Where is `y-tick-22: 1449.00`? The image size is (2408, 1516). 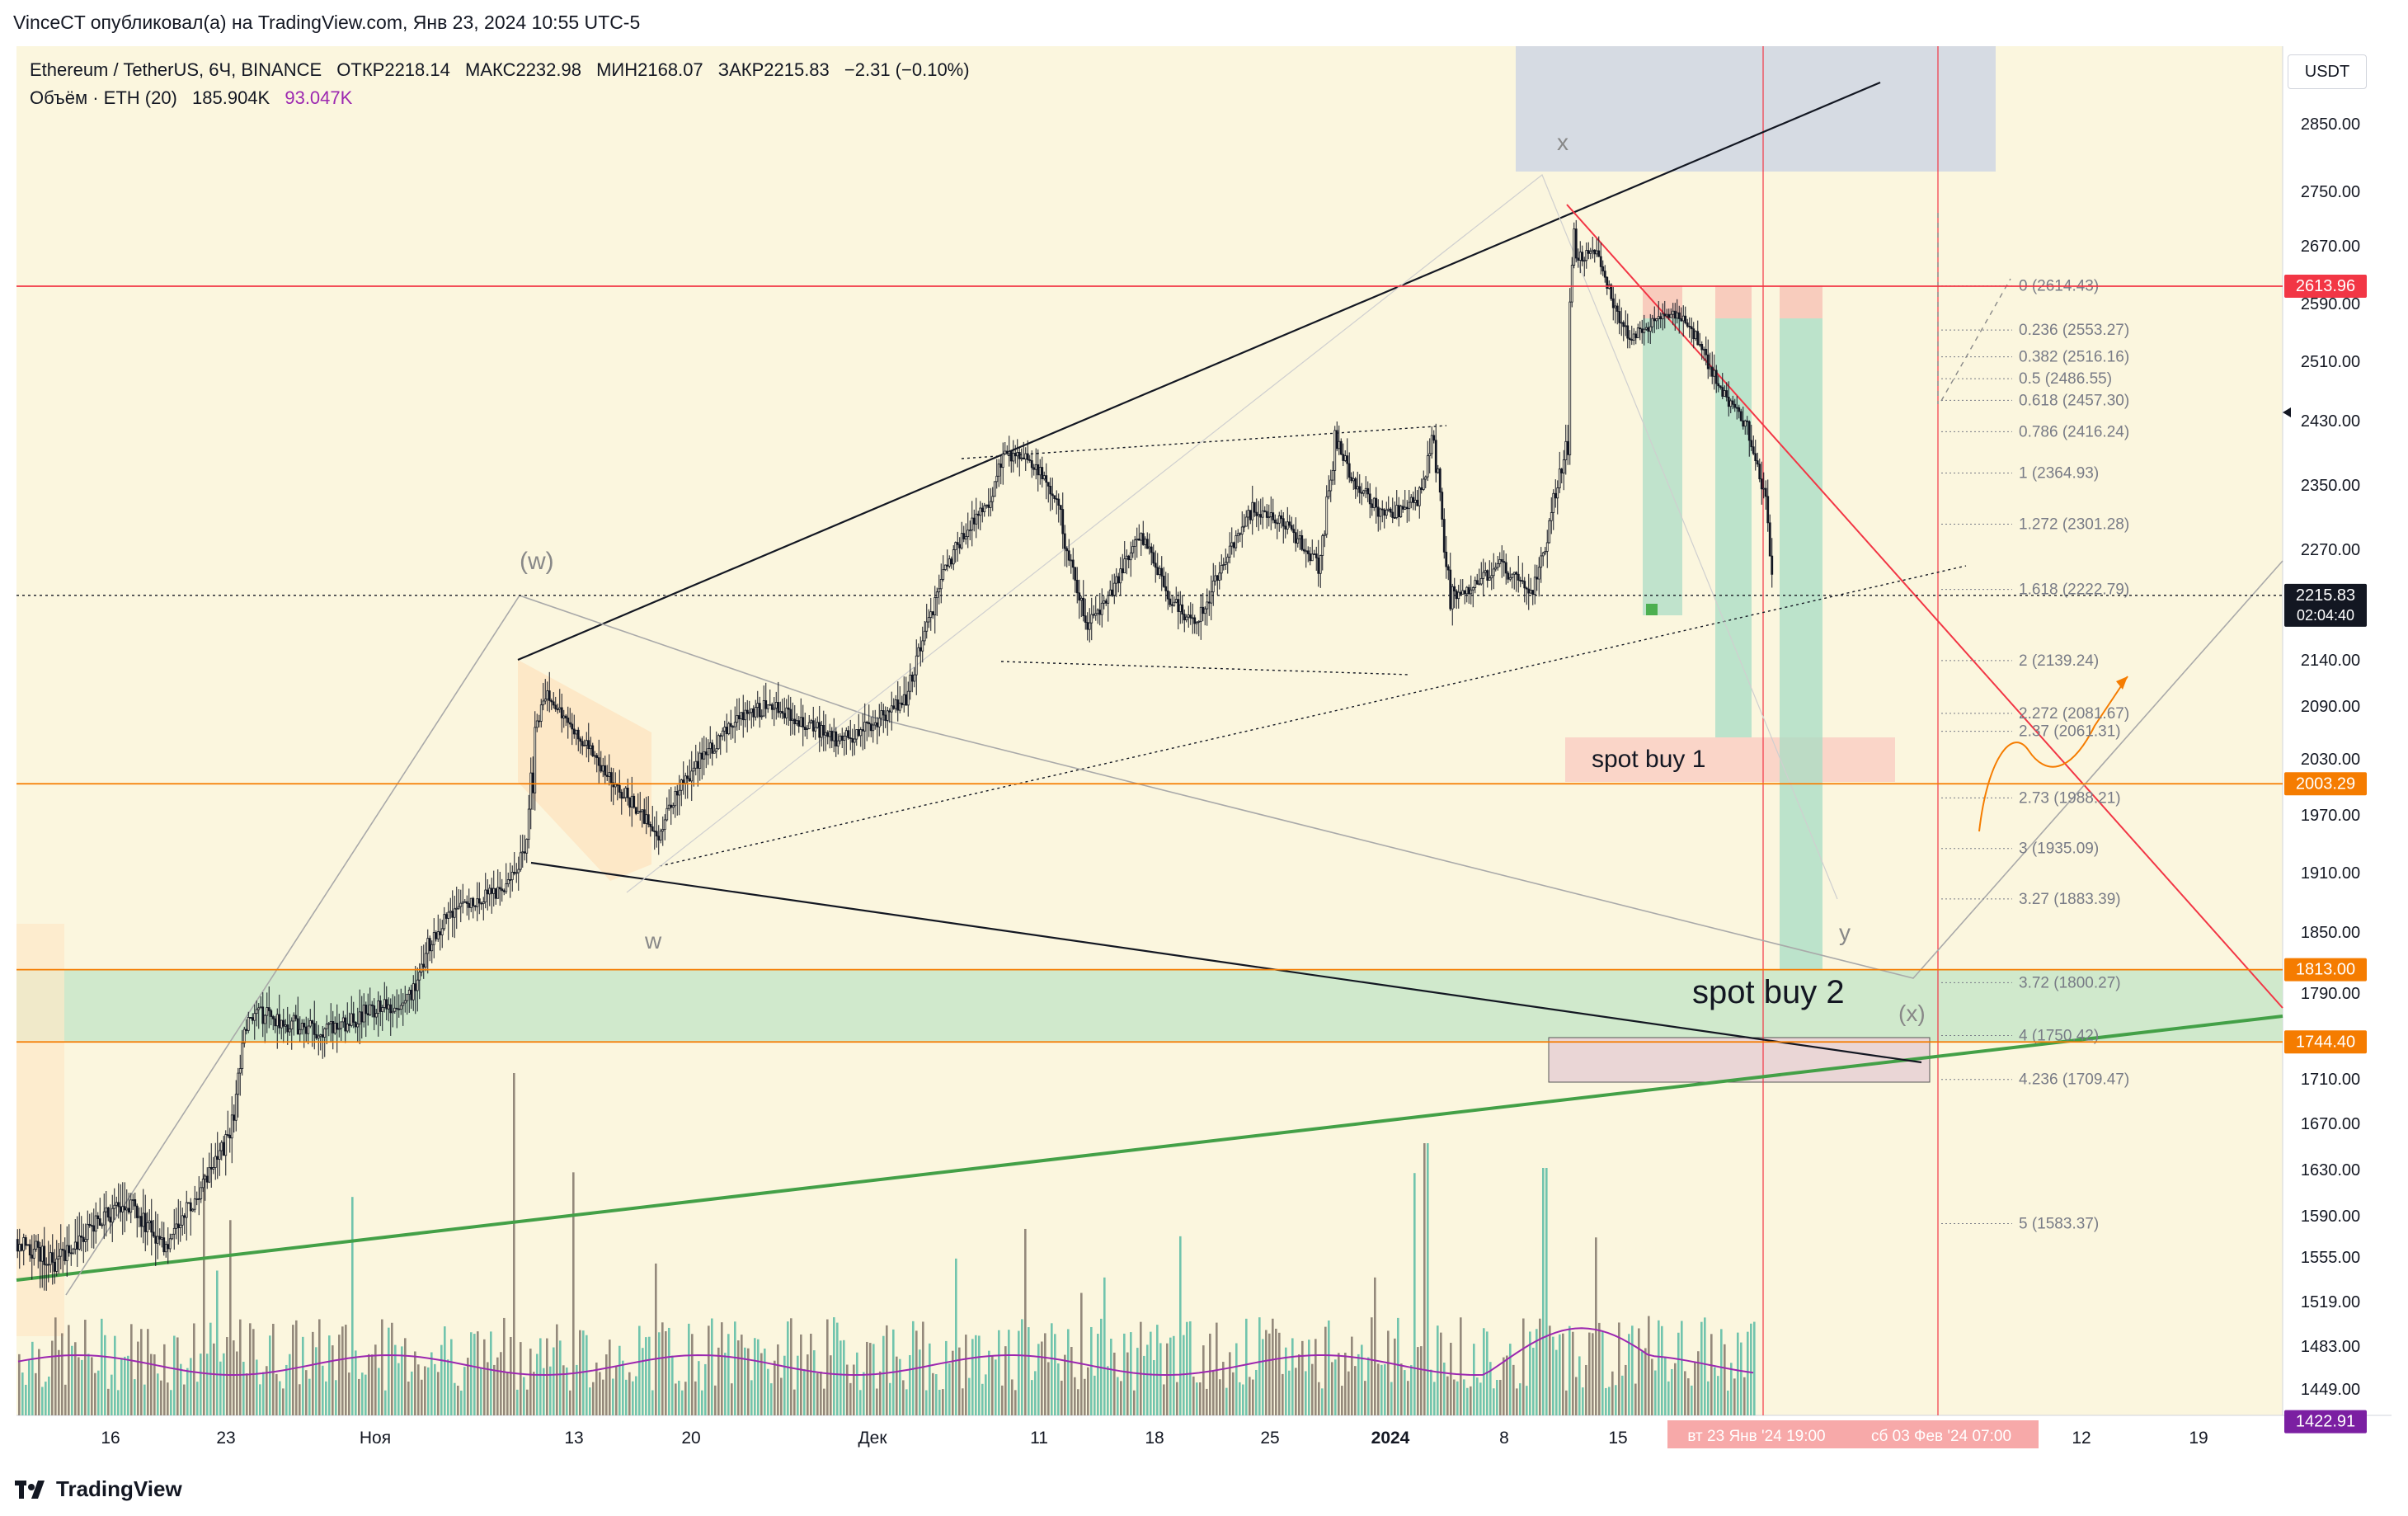 y-tick-22: 1449.00 is located at coordinates (2331, 1390).